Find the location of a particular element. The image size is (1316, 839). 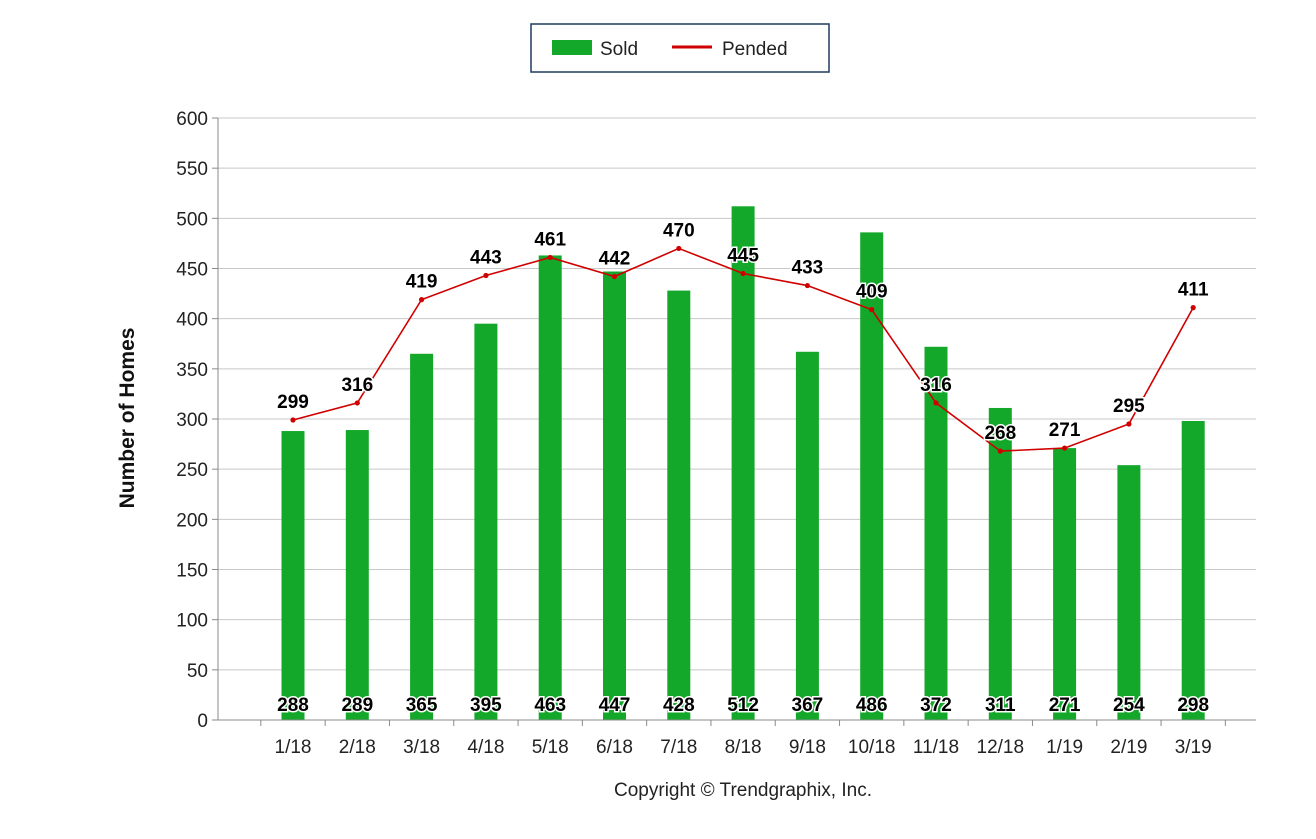

y-tick-label: 550 is located at coordinates (192, 169).